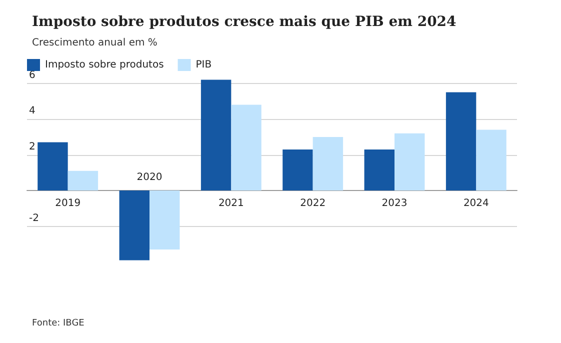 The image size is (561, 343). Describe the element at coordinates (244, 22) in the screenshot. I see `chart-title: Imposto sobre produtos cresce mais que PIB em 2024` at that location.